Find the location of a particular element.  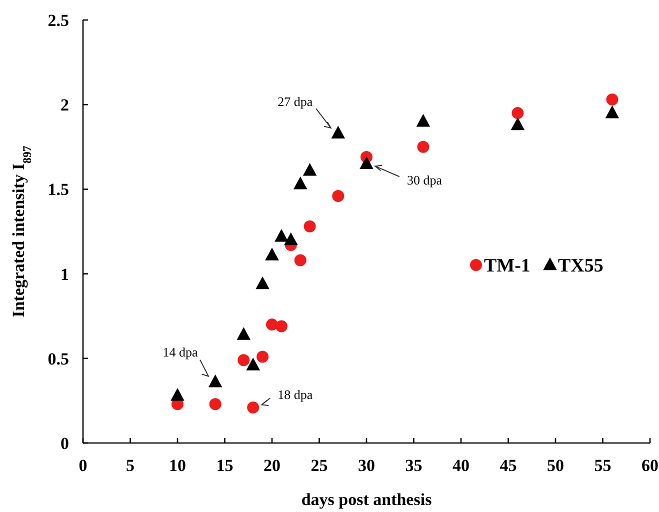

annotation: 27 dpa is located at coordinates (295, 101).